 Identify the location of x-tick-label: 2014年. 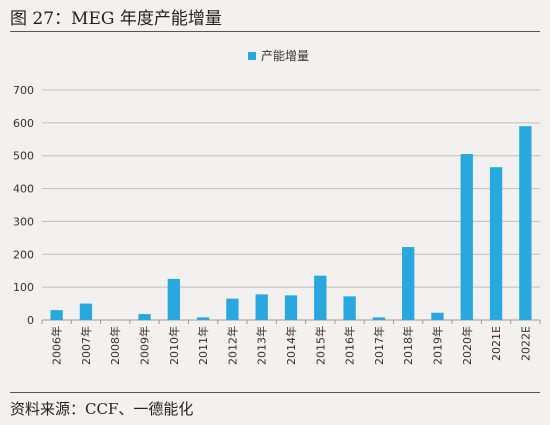
(291, 345).